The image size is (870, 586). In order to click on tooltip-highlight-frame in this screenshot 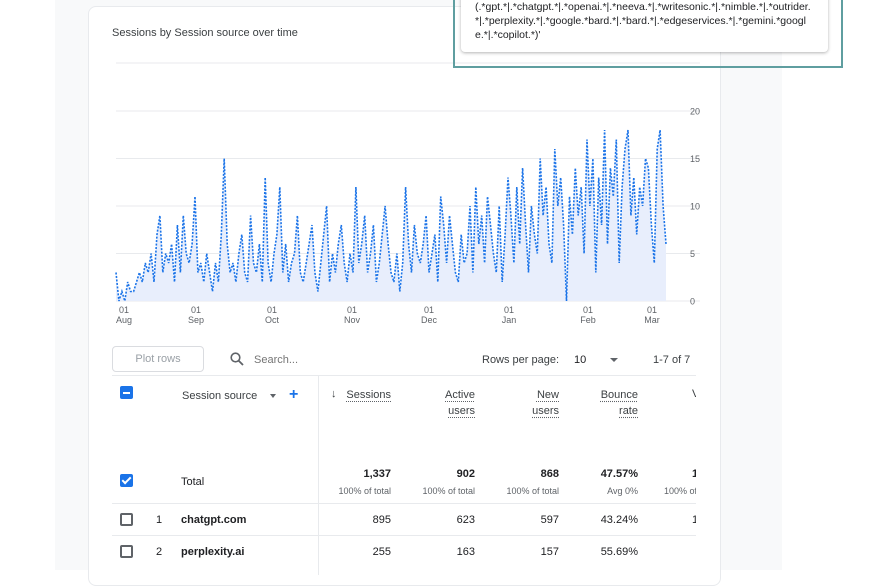, I will do `click(648, 34)`.